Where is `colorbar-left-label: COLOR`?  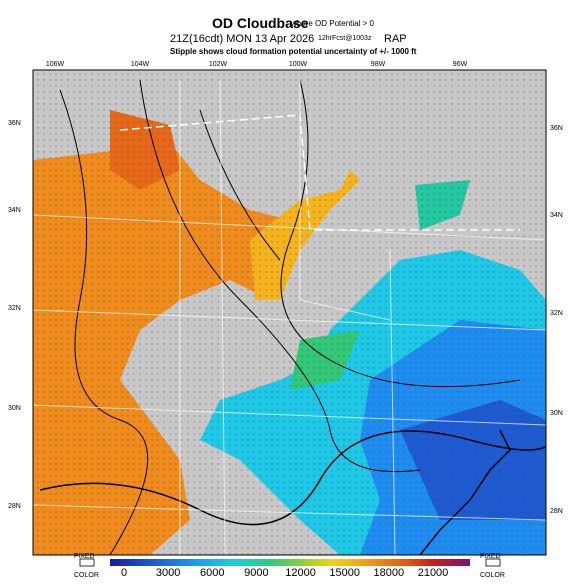
colorbar-left-label: COLOR is located at coordinates (86, 575).